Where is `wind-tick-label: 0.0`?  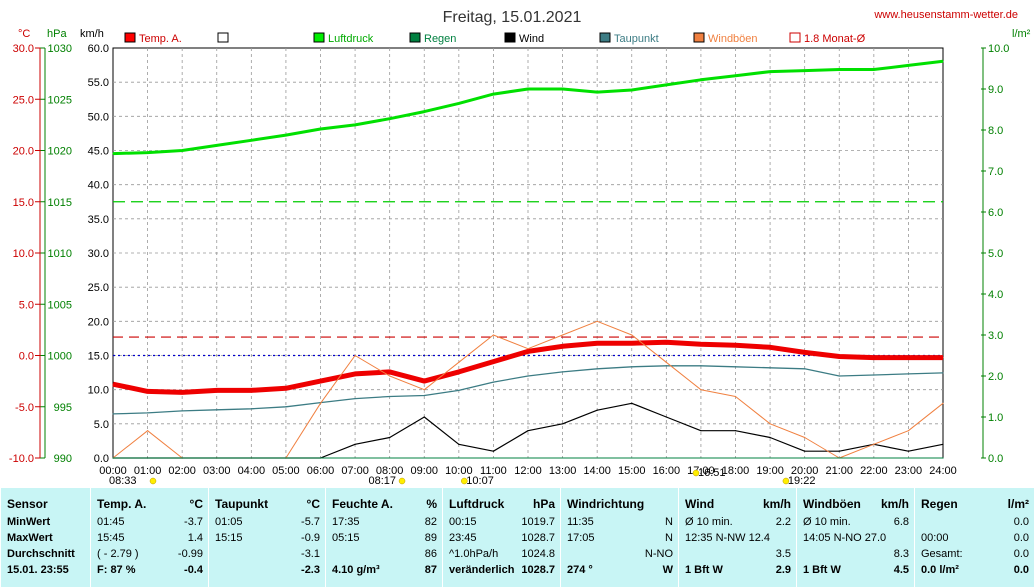
wind-tick-label: 0.0 is located at coordinates (101, 459).